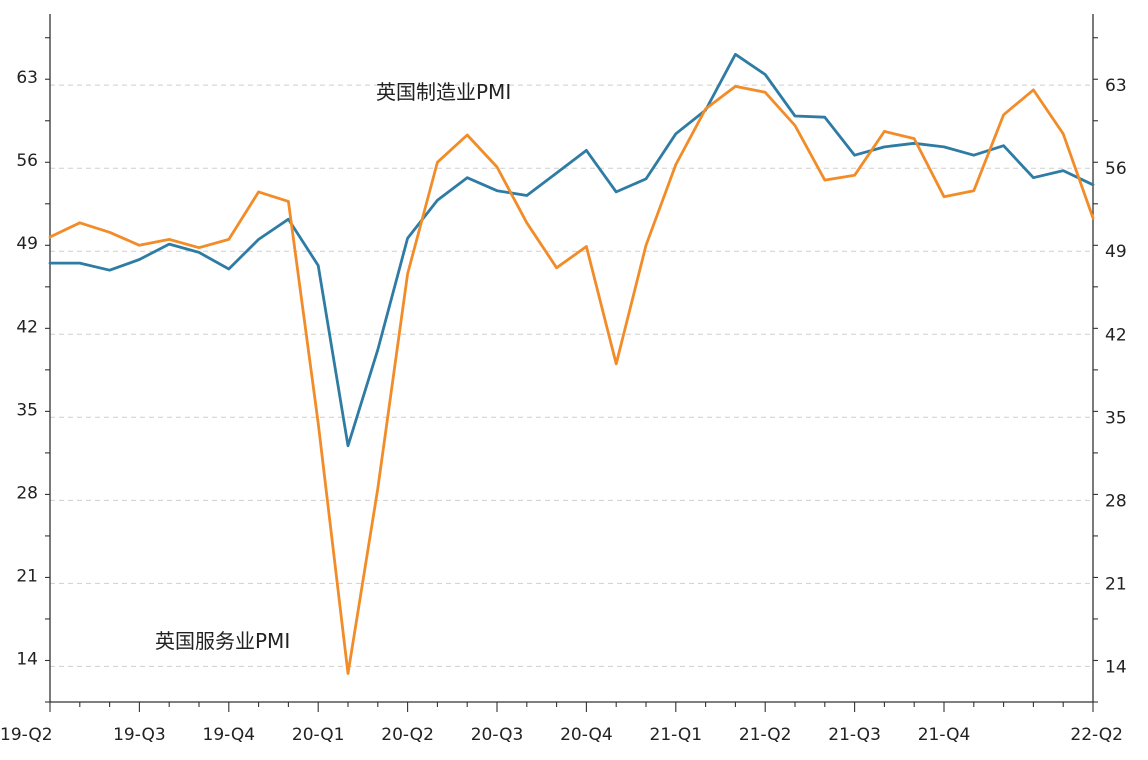  Describe the element at coordinates (27, 659) in the screenshot. I see `y-tick-label-left: 14` at that location.